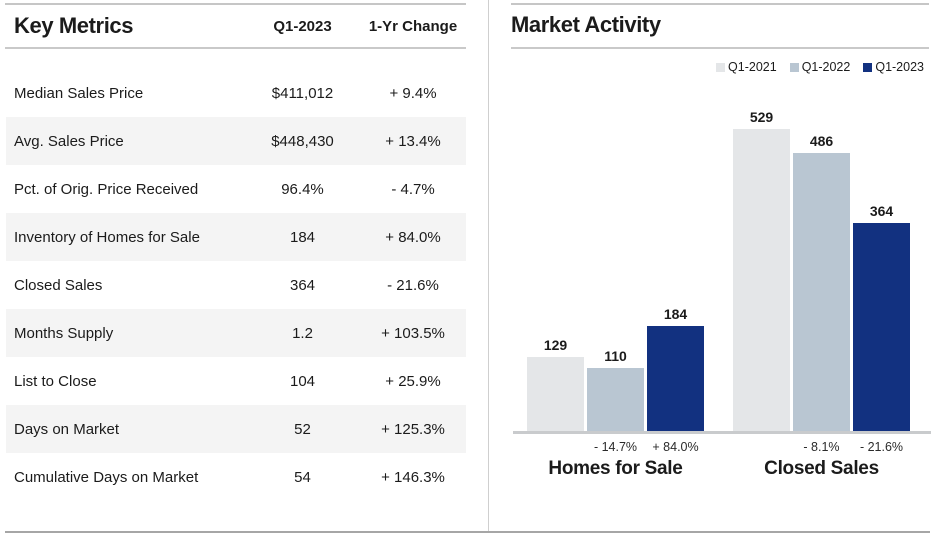 Image resolution: width=934 pixels, height=540 pixels. What do you see at coordinates (302, 381) in the screenshot?
I see `metric-value: 104` at bounding box center [302, 381].